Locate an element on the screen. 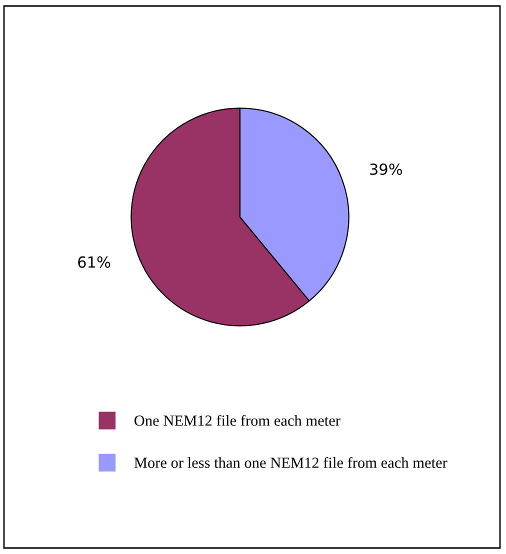 The height and width of the screenshot is (554, 506). legend-label: More or less than one NEM12 file from each meter is located at coordinates (291, 462).